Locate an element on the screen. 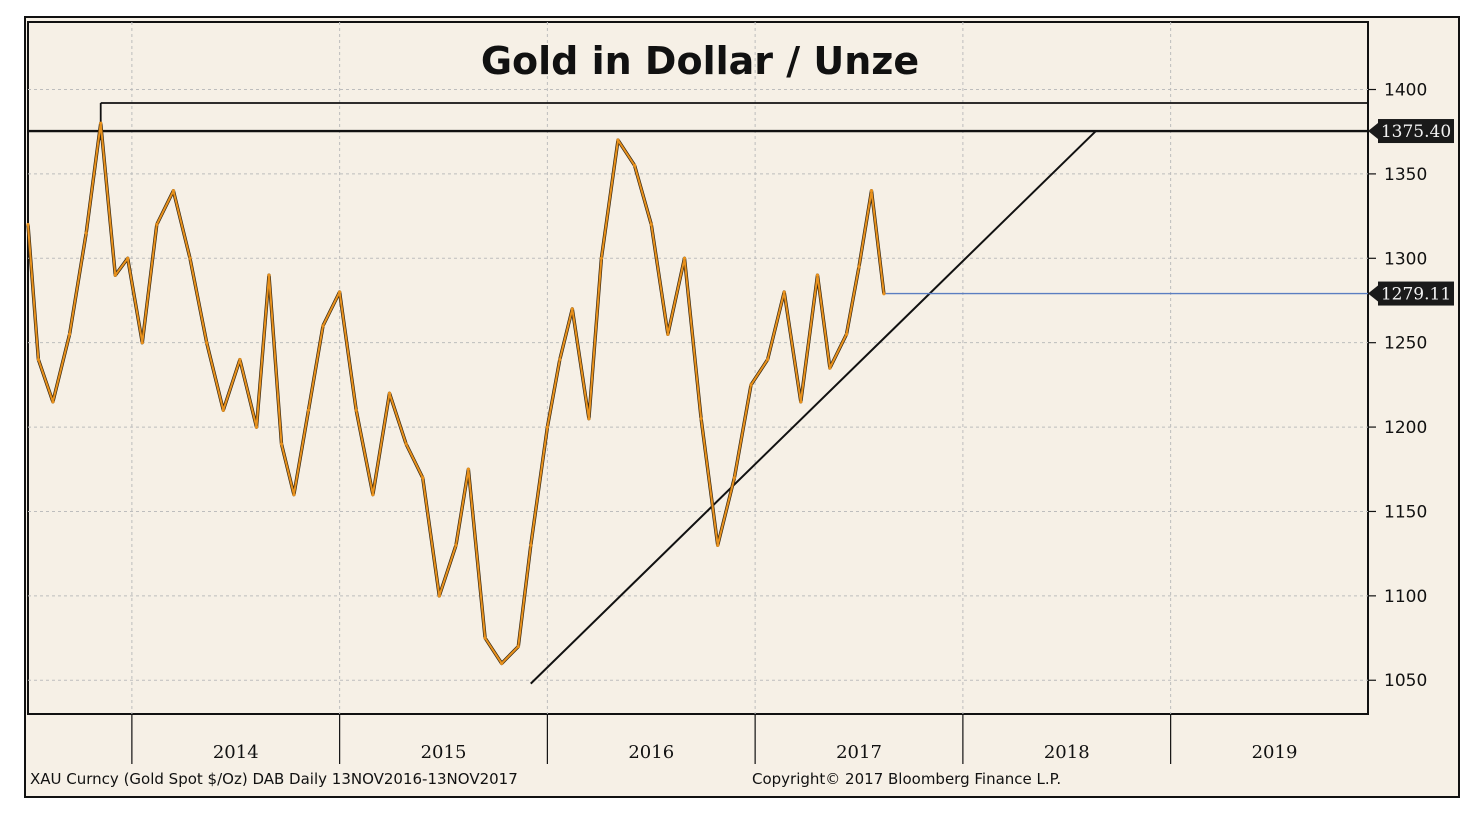 The height and width of the screenshot is (819, 1481). x-tick-label: 2017 is located at coordinates (859, 752).